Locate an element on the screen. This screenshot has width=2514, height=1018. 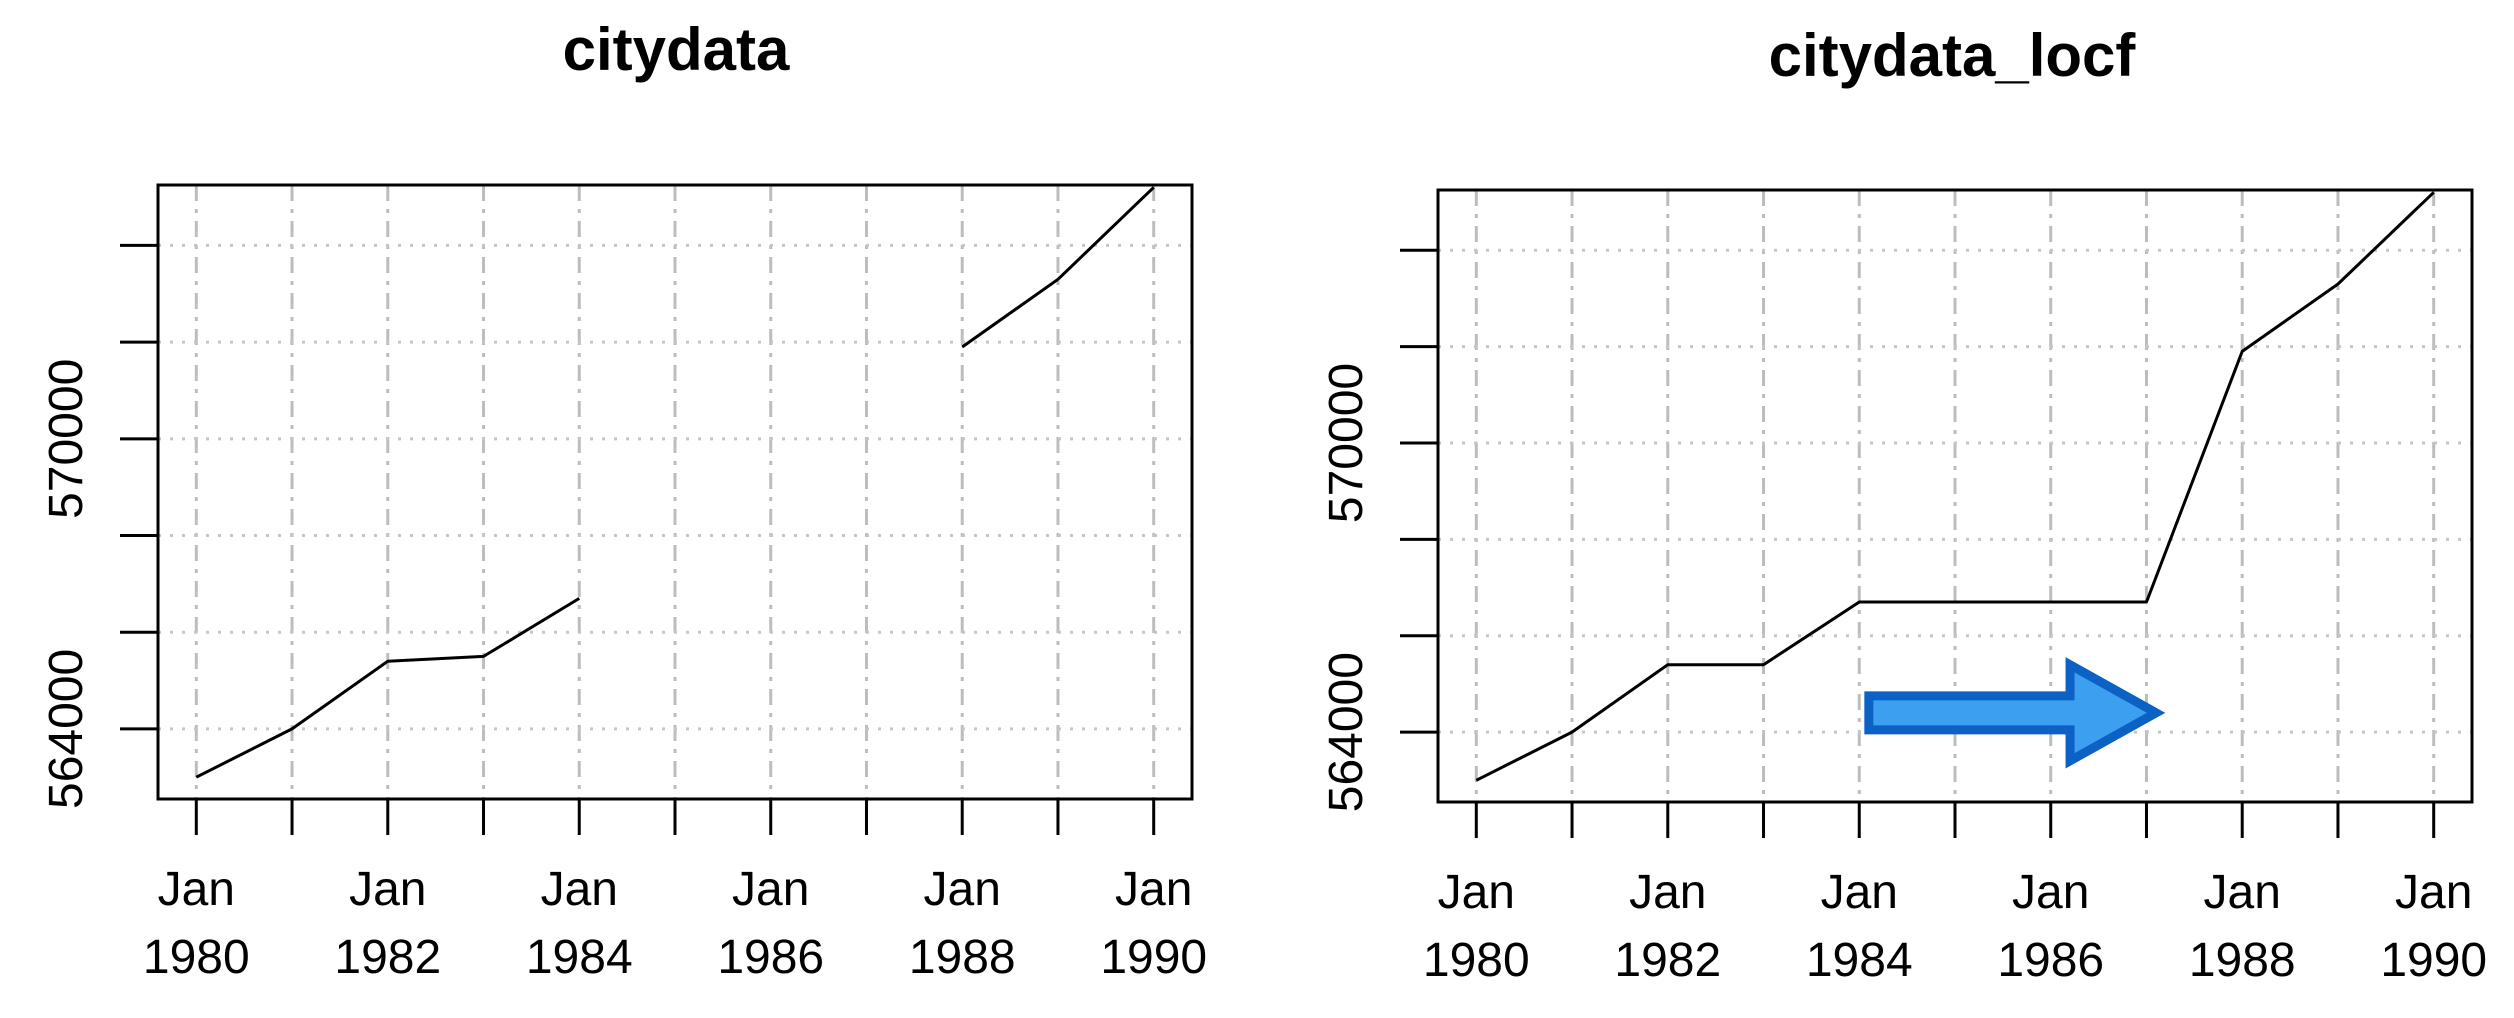
annotations is located at coordinates (2015, 713).